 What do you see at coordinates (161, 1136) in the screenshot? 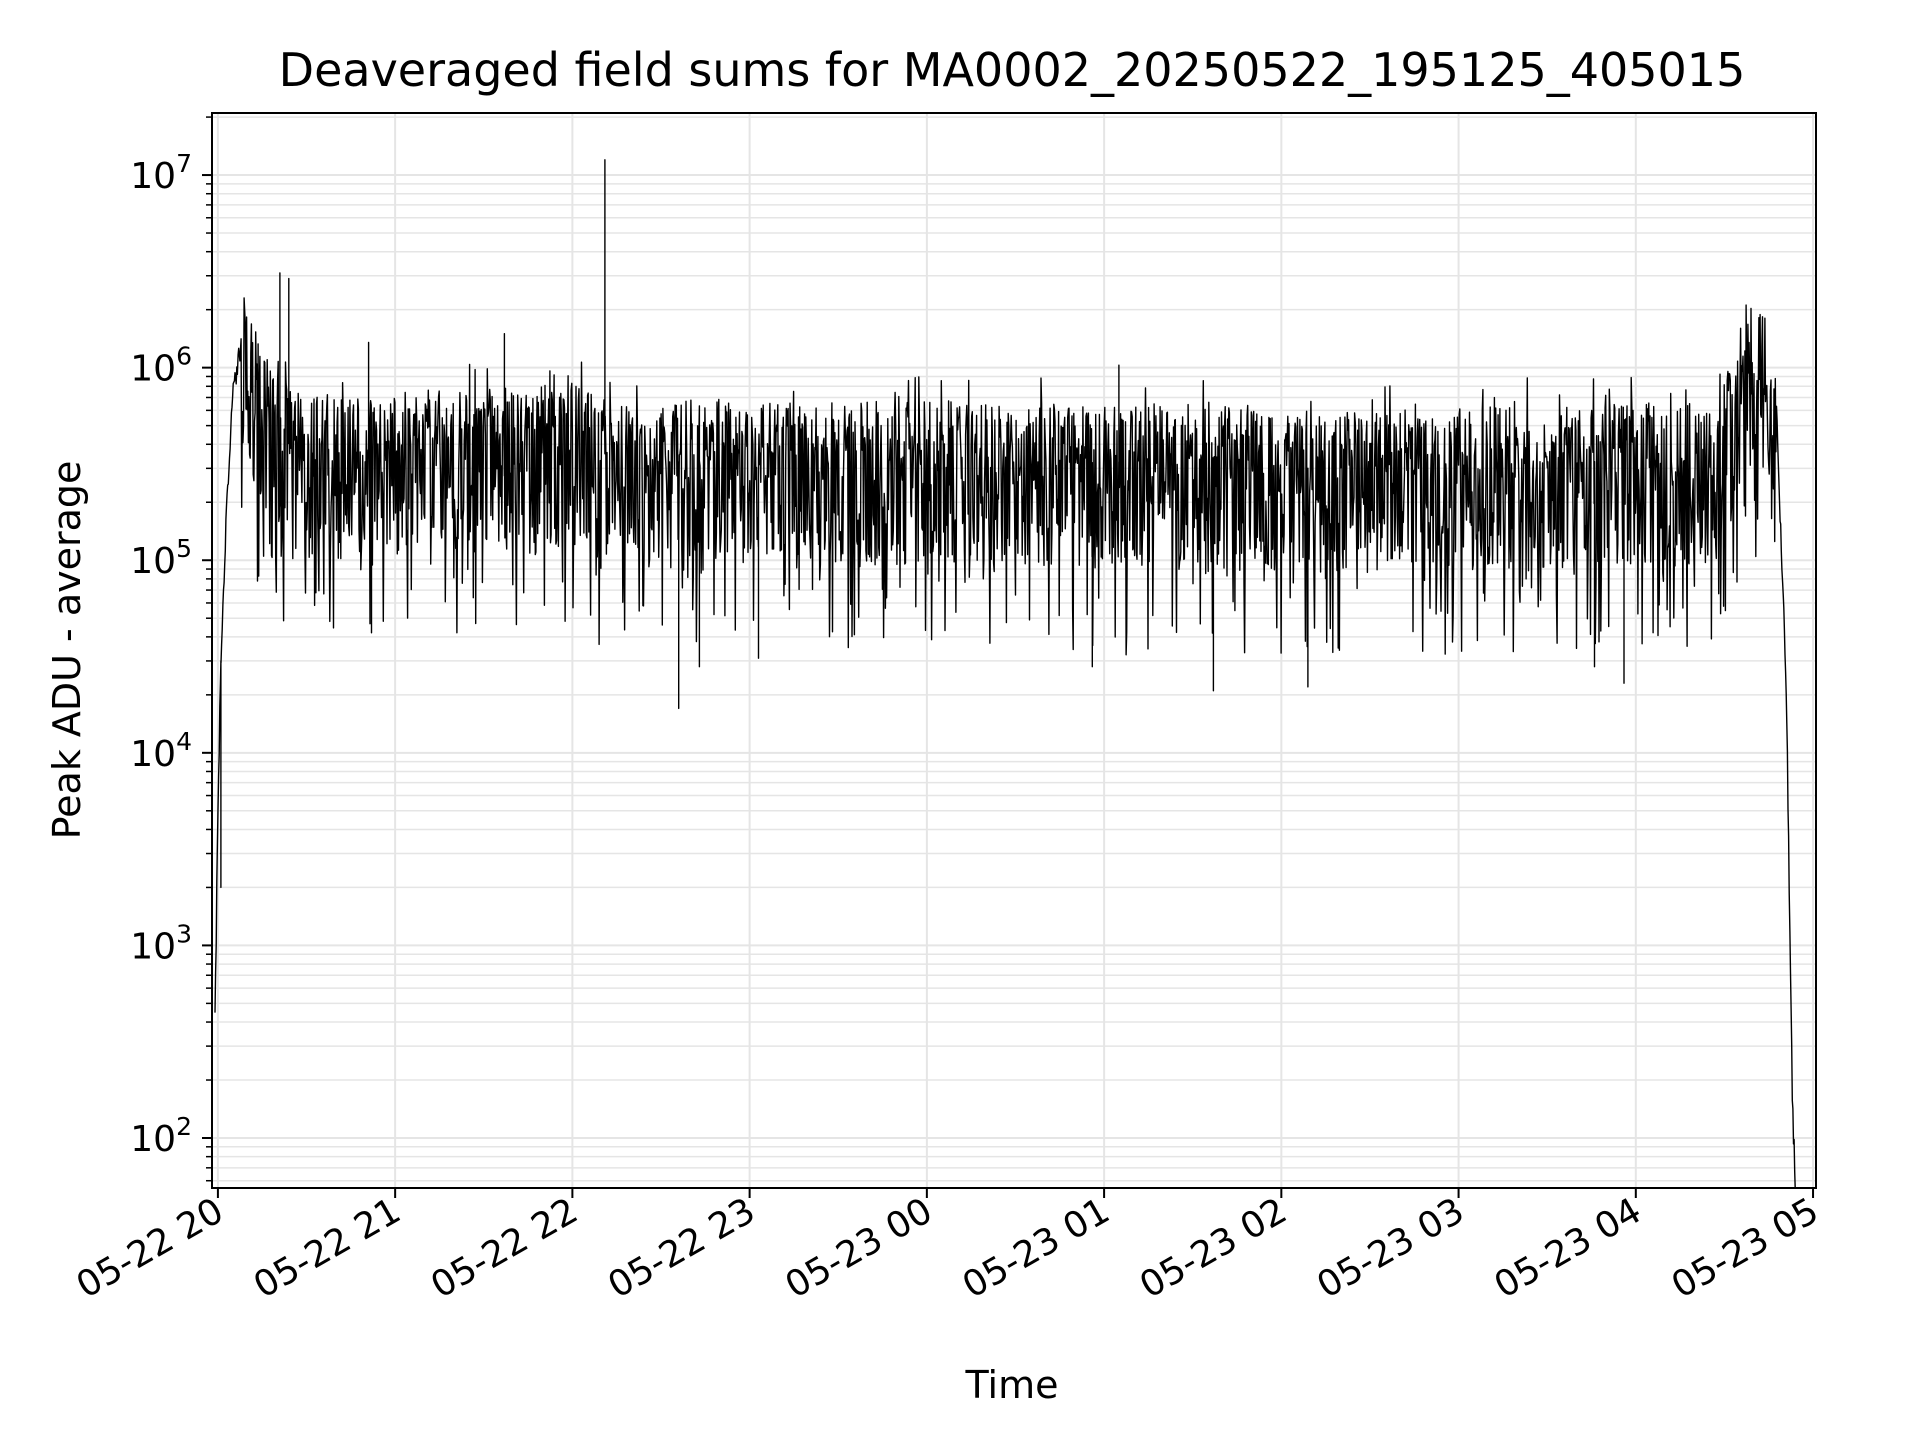
I see `y-tick-label: 10²` at bounding box center [161, 1136].